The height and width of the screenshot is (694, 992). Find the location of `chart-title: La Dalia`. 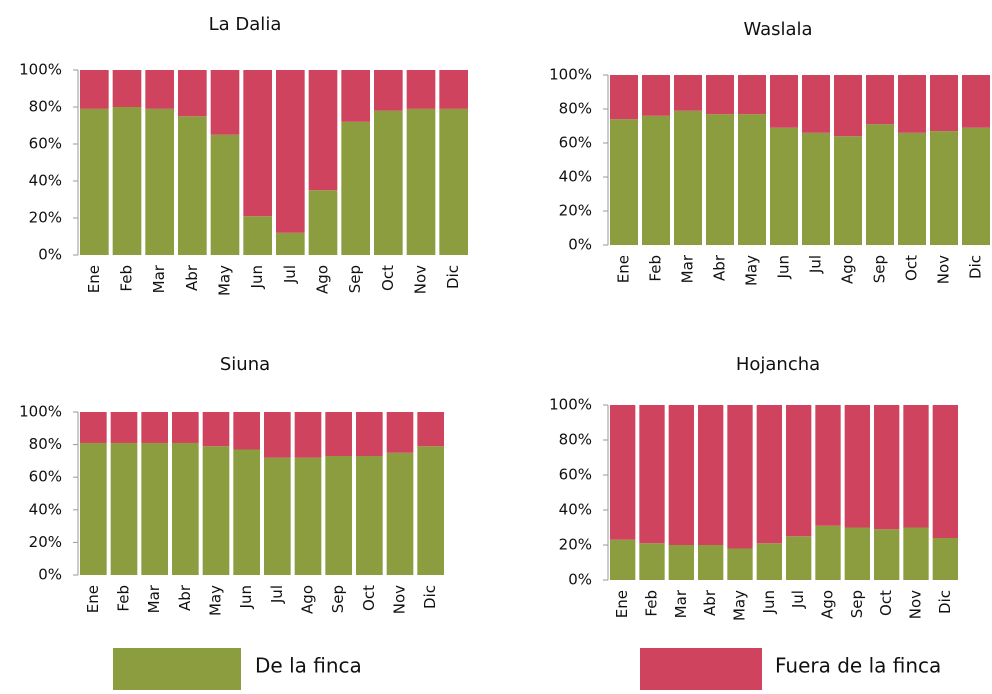

chart-title: La Dalia is located at coordinates (245, 24).